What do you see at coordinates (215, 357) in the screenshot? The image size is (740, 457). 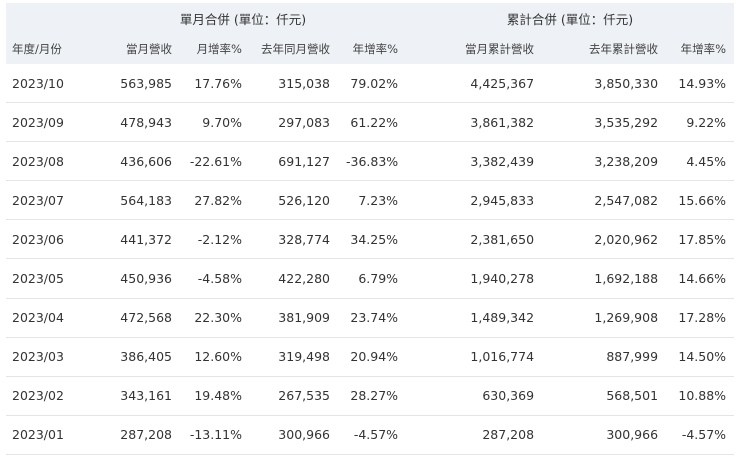 I see `cell-mom-rate: 12.60%` at bounding box center [215, 357].